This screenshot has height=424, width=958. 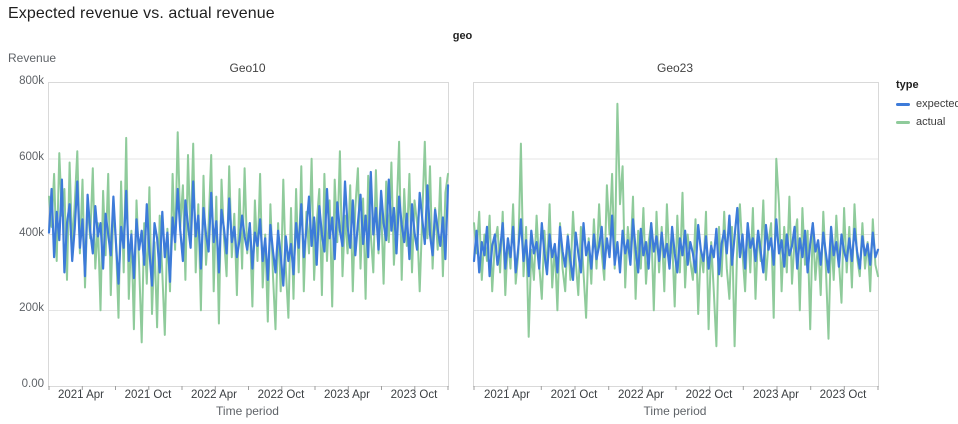 I want to click on legend-item-expected: expected, so click(x=927, y=104).